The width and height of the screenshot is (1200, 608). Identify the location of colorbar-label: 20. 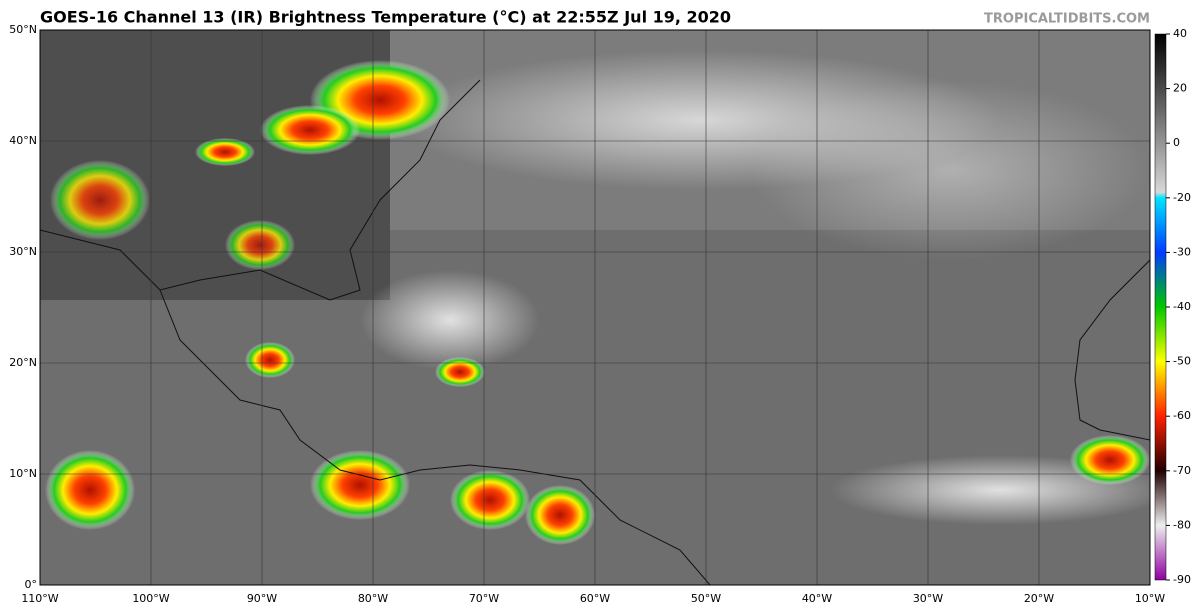
(1180, 88).